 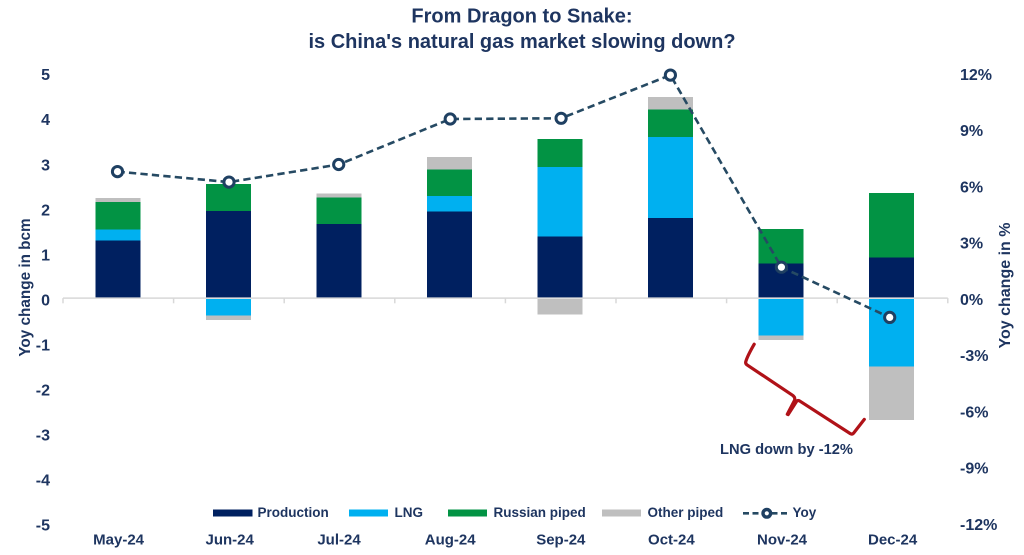 I want to click on svg-text: 12%, so click(x=976, y=75).